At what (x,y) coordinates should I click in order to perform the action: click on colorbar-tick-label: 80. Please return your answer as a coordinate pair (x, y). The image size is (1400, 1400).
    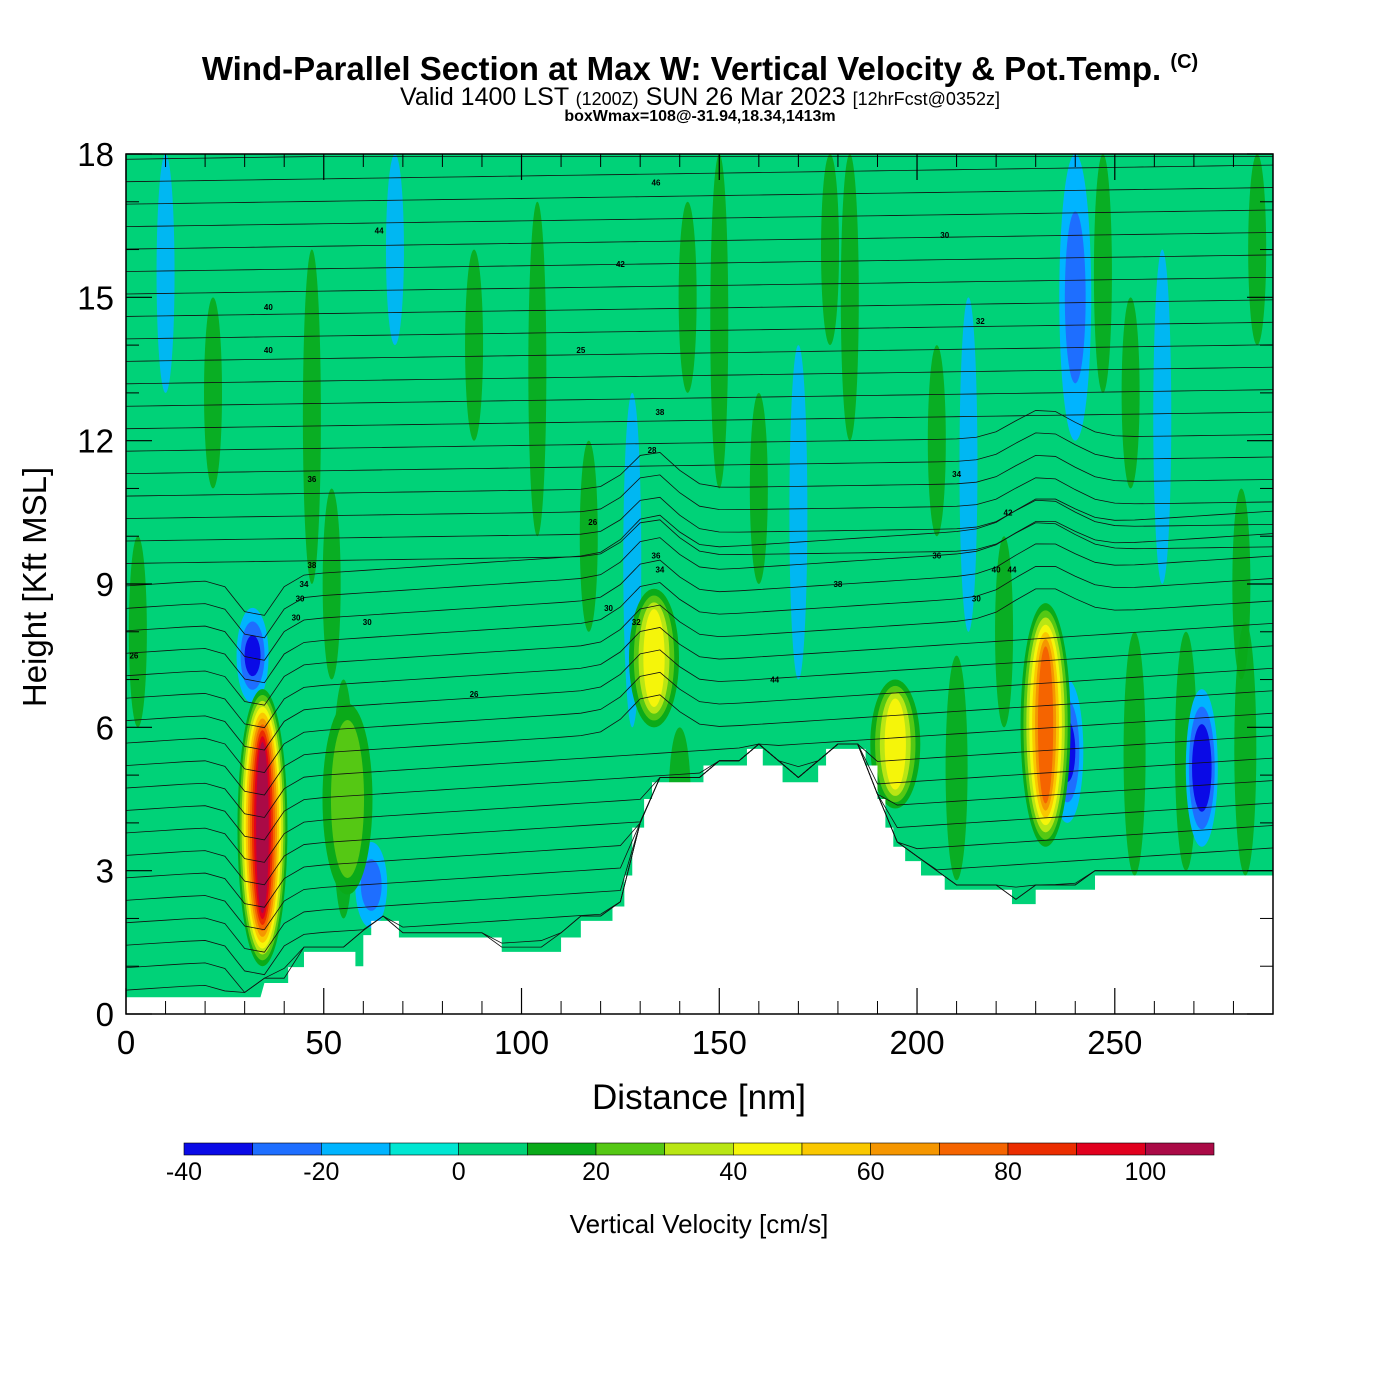
    Looking at the image, I should click on (1008, 1172).